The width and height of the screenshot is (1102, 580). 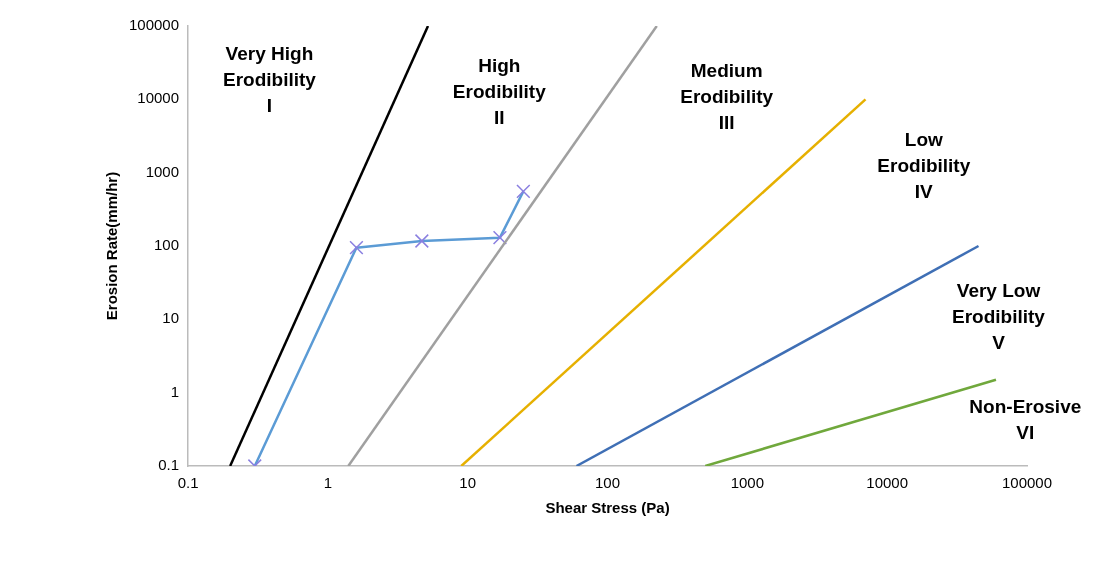 What do you see at coordinates (175, 391) in the screenshot?
I see `y-tick-label: 1` at bounding box center [175, 391].